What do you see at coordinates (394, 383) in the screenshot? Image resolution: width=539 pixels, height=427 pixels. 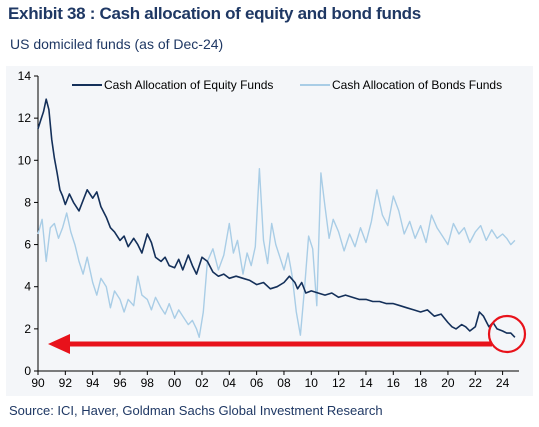 I see `x-tick-label: 16` at bounding box center [394, 383].